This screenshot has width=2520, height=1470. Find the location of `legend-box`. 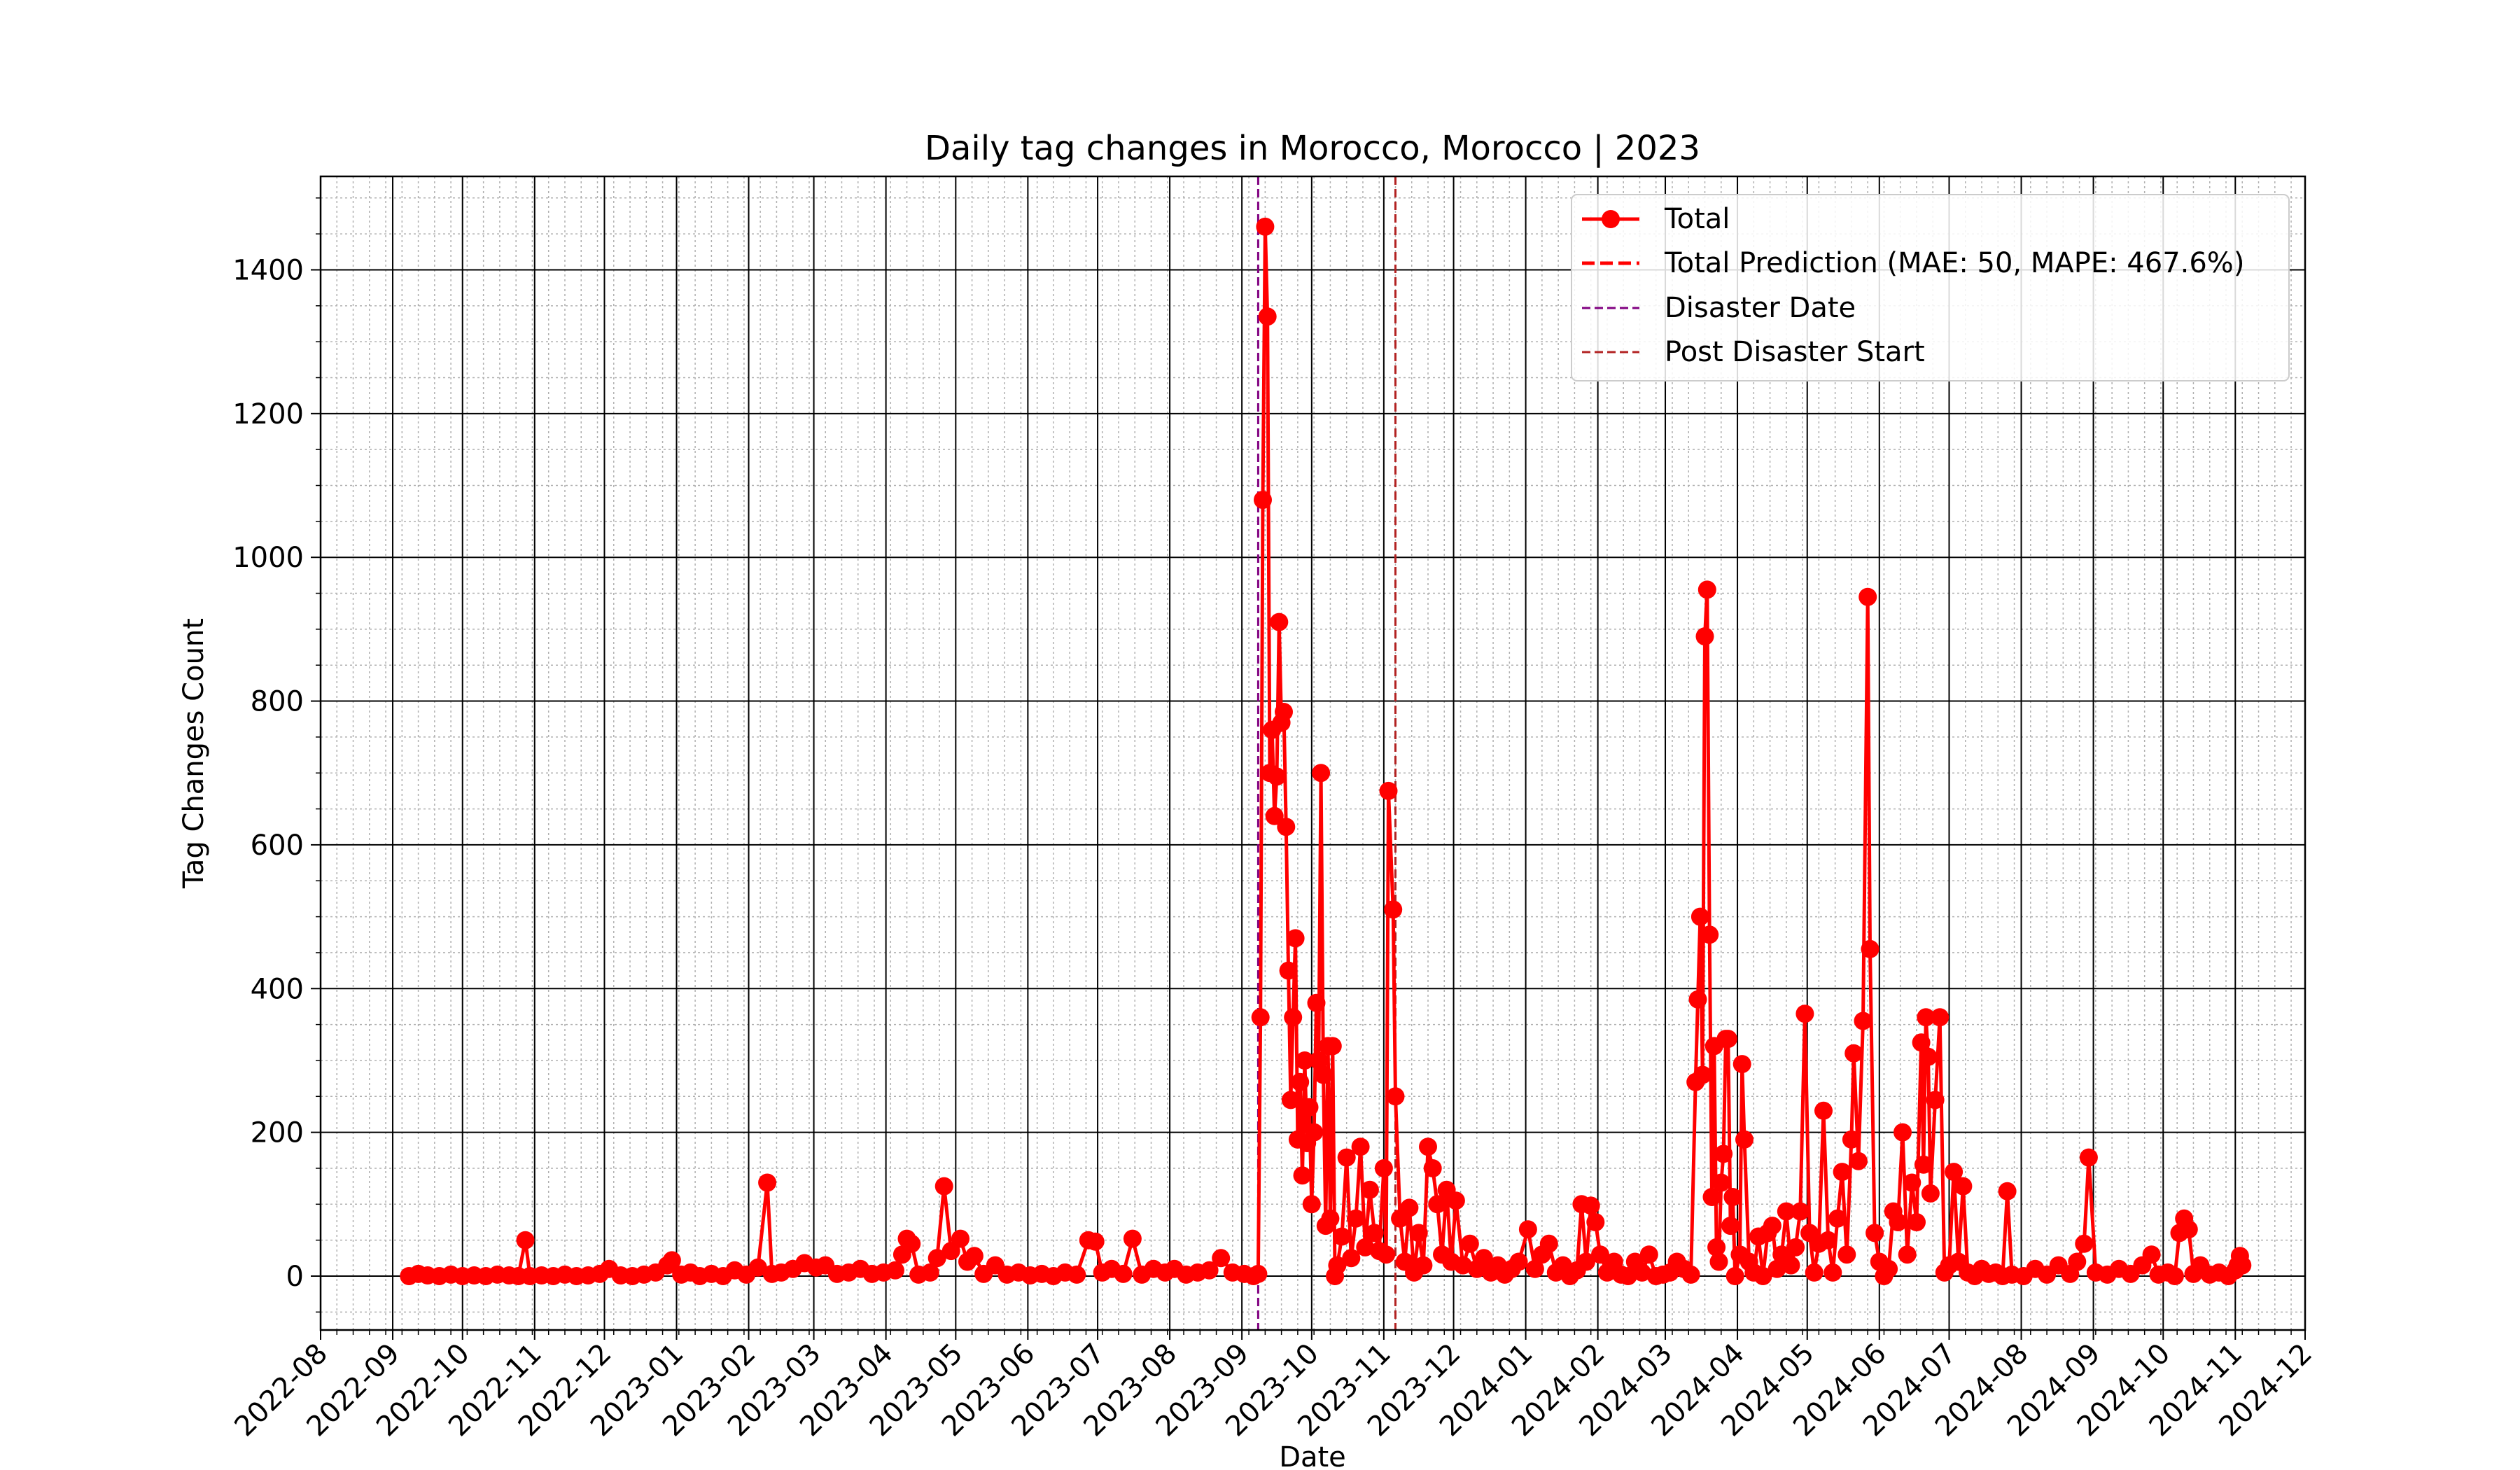

legend-box is located at coordinates (1930, 288).